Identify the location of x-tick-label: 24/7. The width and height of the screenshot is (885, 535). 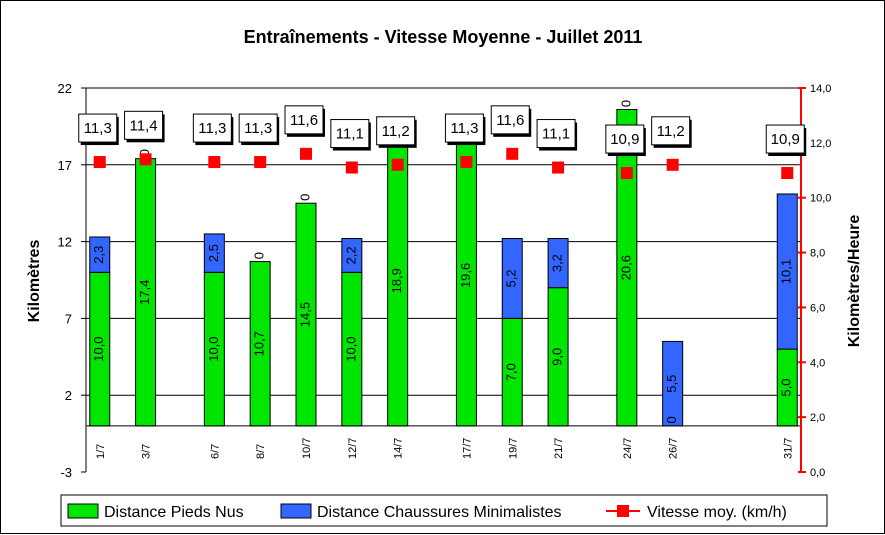
(628, 448).